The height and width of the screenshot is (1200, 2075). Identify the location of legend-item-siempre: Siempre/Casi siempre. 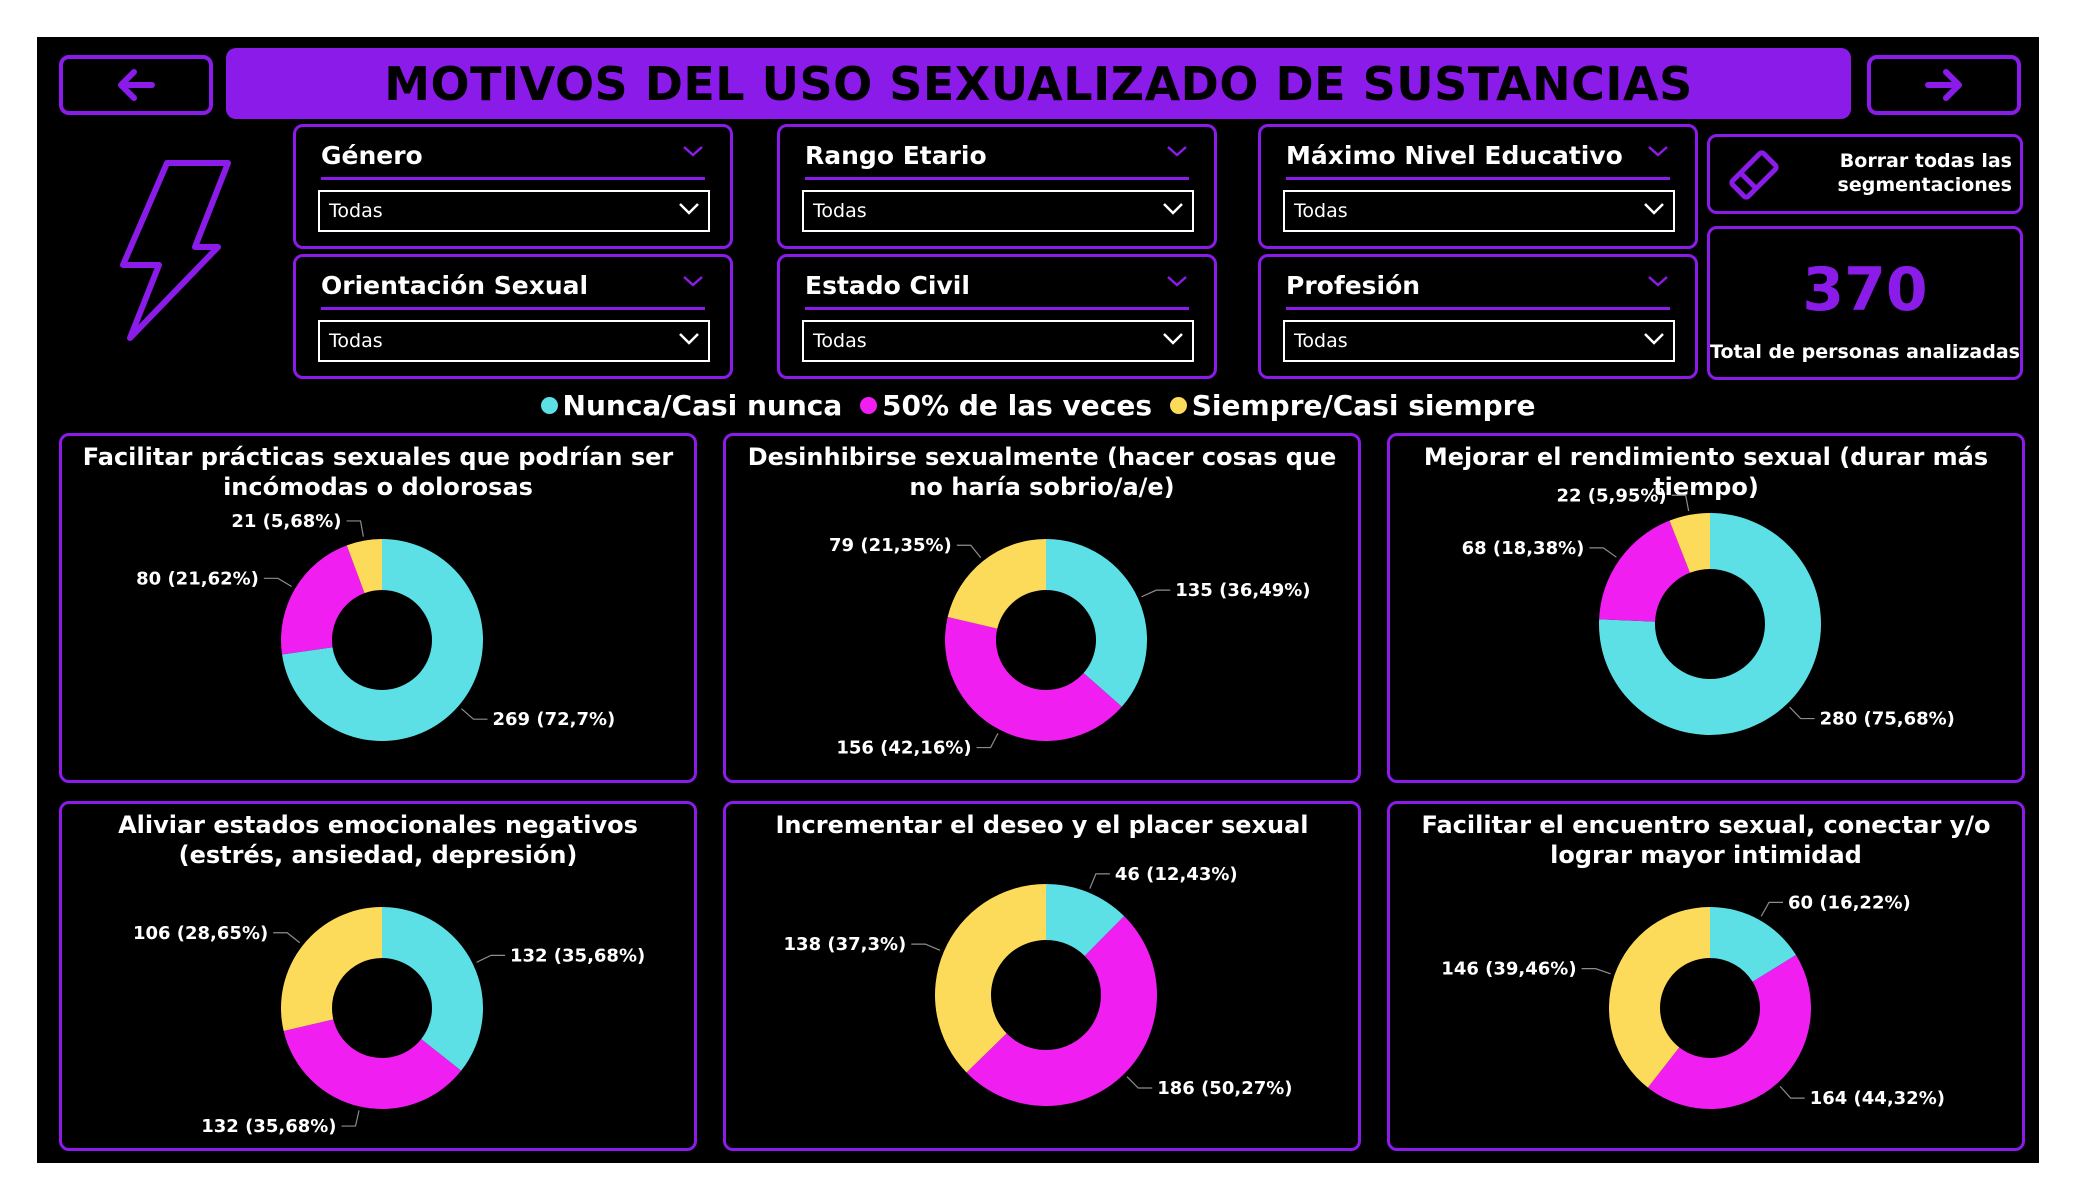
(1352, 405).